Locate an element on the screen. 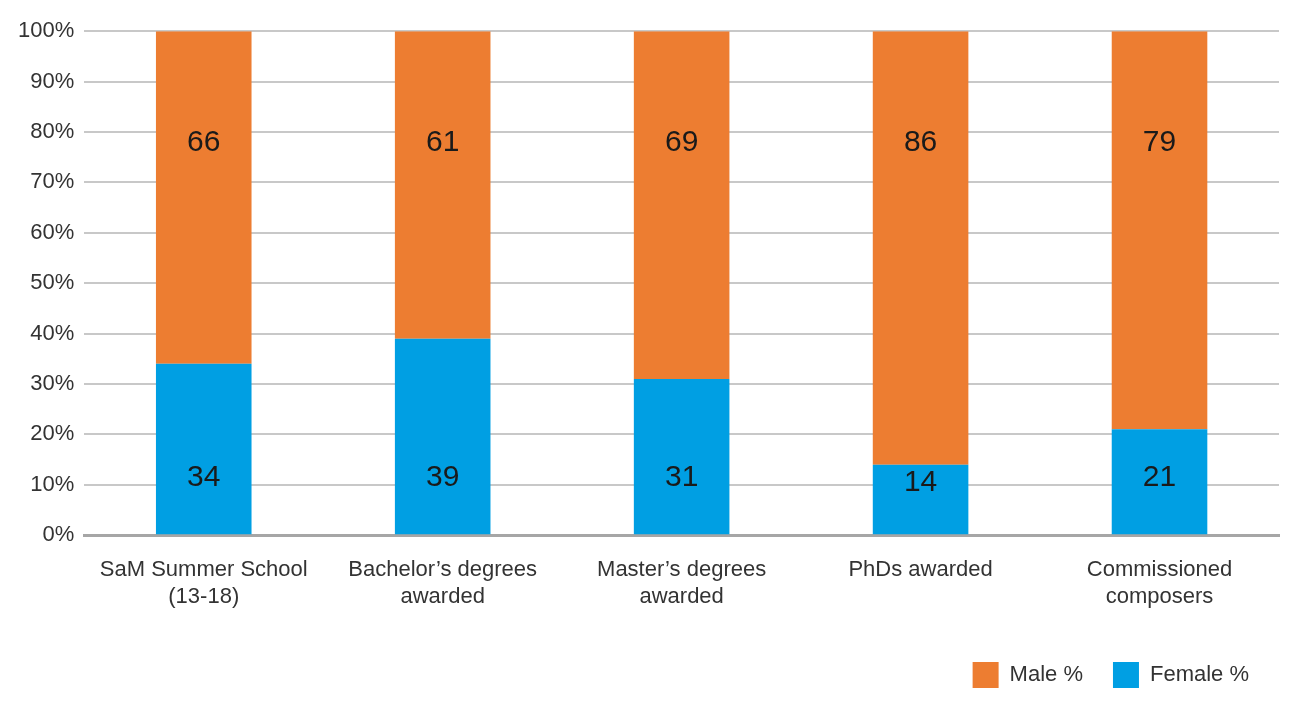  y-tick-label: 30% is located at coordinates (52, 383).